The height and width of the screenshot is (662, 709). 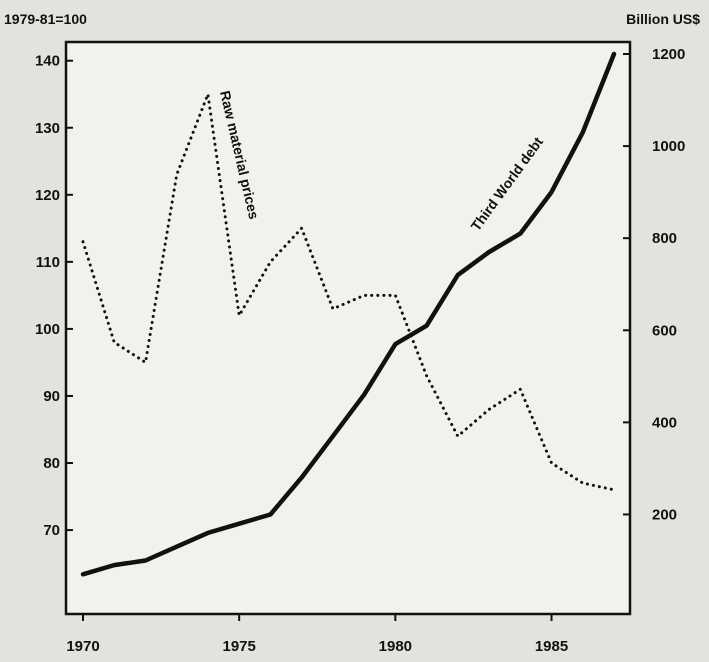 I want to click on right-axis-tick-label: 600, so click(x=664, y=330).